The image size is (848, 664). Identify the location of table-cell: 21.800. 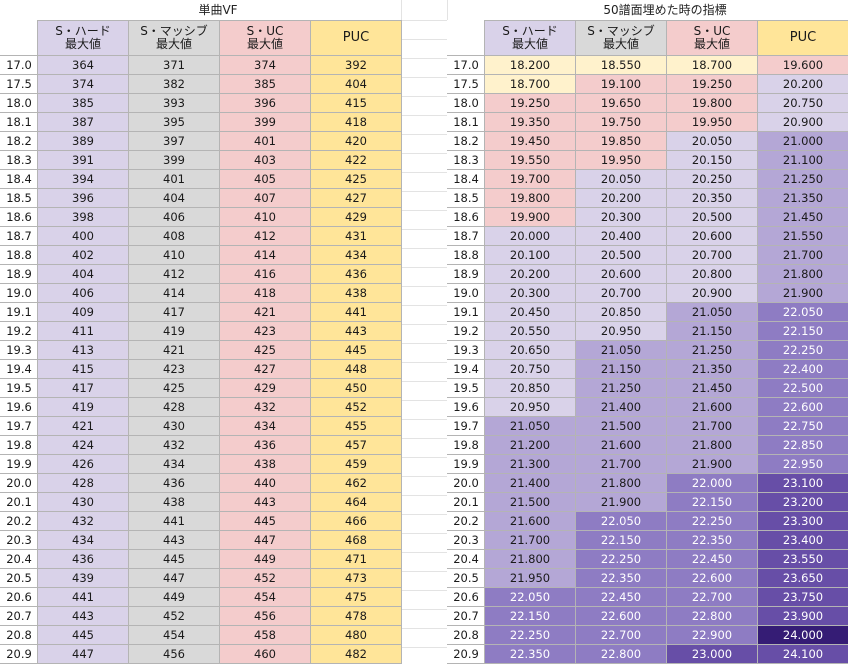
(803, 274).